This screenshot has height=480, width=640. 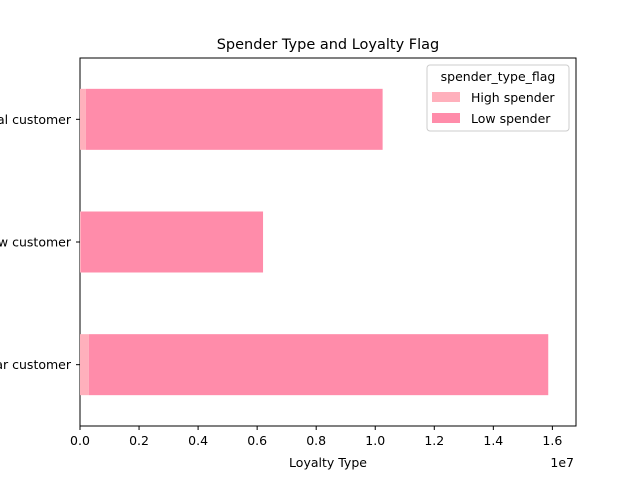 I want to click on x-offset-label: 1e7, so click(x=562, y=462).